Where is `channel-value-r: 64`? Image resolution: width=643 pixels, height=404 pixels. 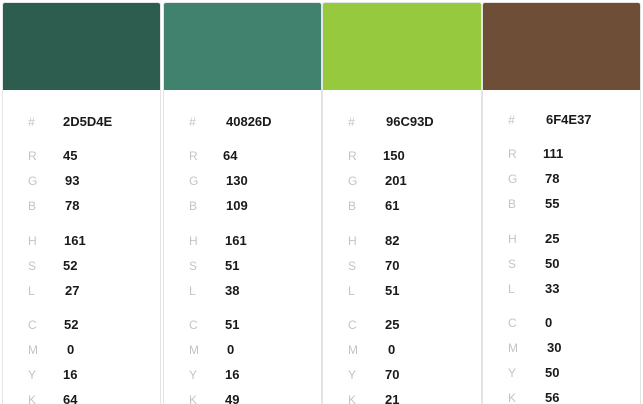 channel-value-r: 64 is located at coordinates (230, 155).